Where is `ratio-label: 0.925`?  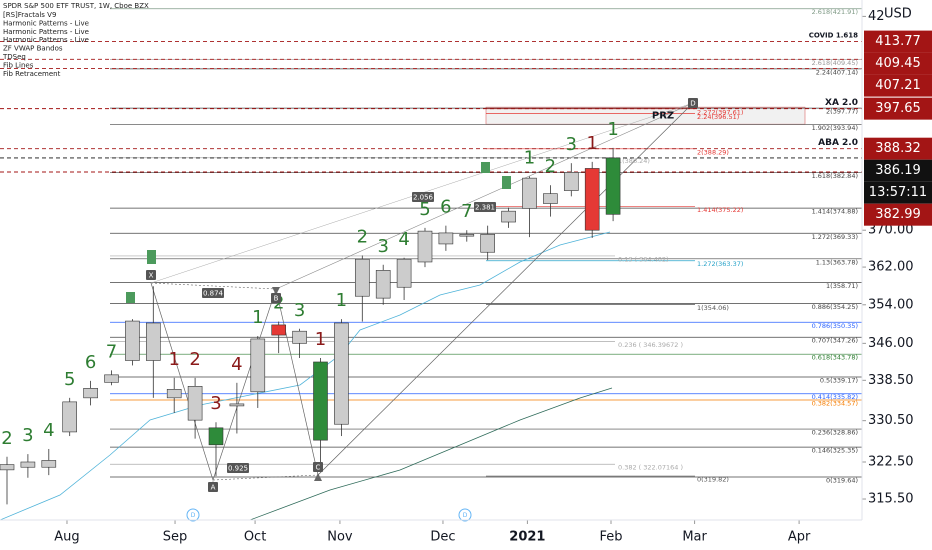
ratio-label: 0.925 is located at coordinates (238, 469).